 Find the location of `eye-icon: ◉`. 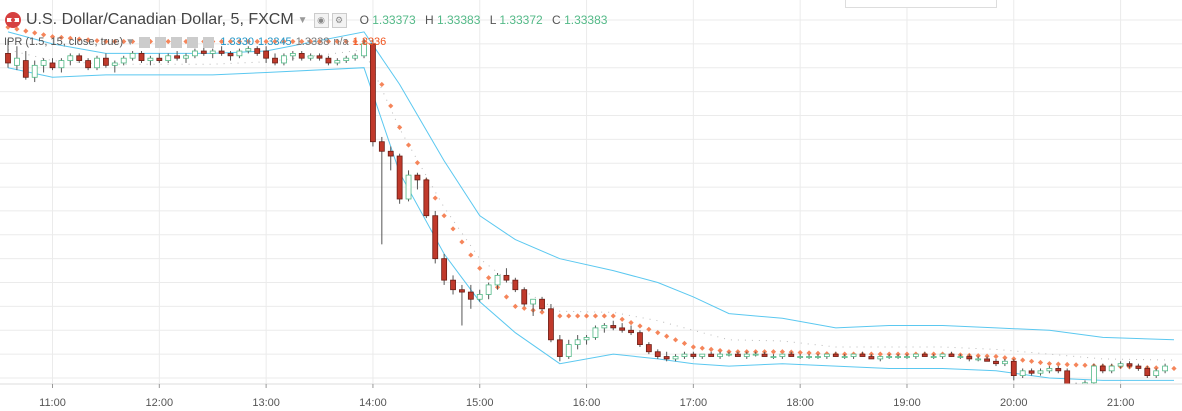

eye-icon: ◉ is located at coordinates (321, 20).